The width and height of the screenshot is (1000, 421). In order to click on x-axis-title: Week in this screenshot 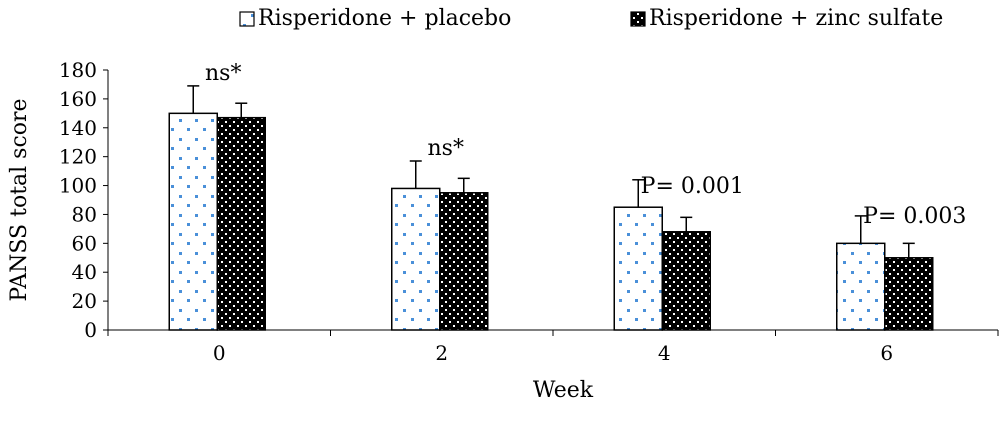, I will do `click(563, 390)`.